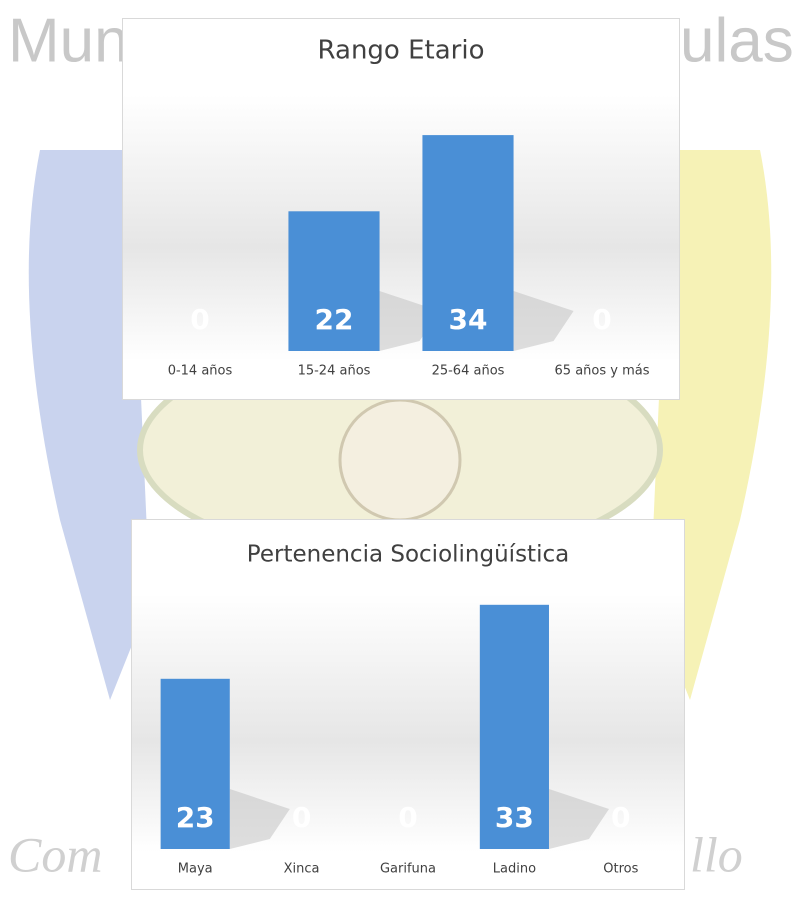 The image size is (799, 909). Describe the element at coordinates (334, 319) in the screenshot. I see `data-label: 22` at that location.